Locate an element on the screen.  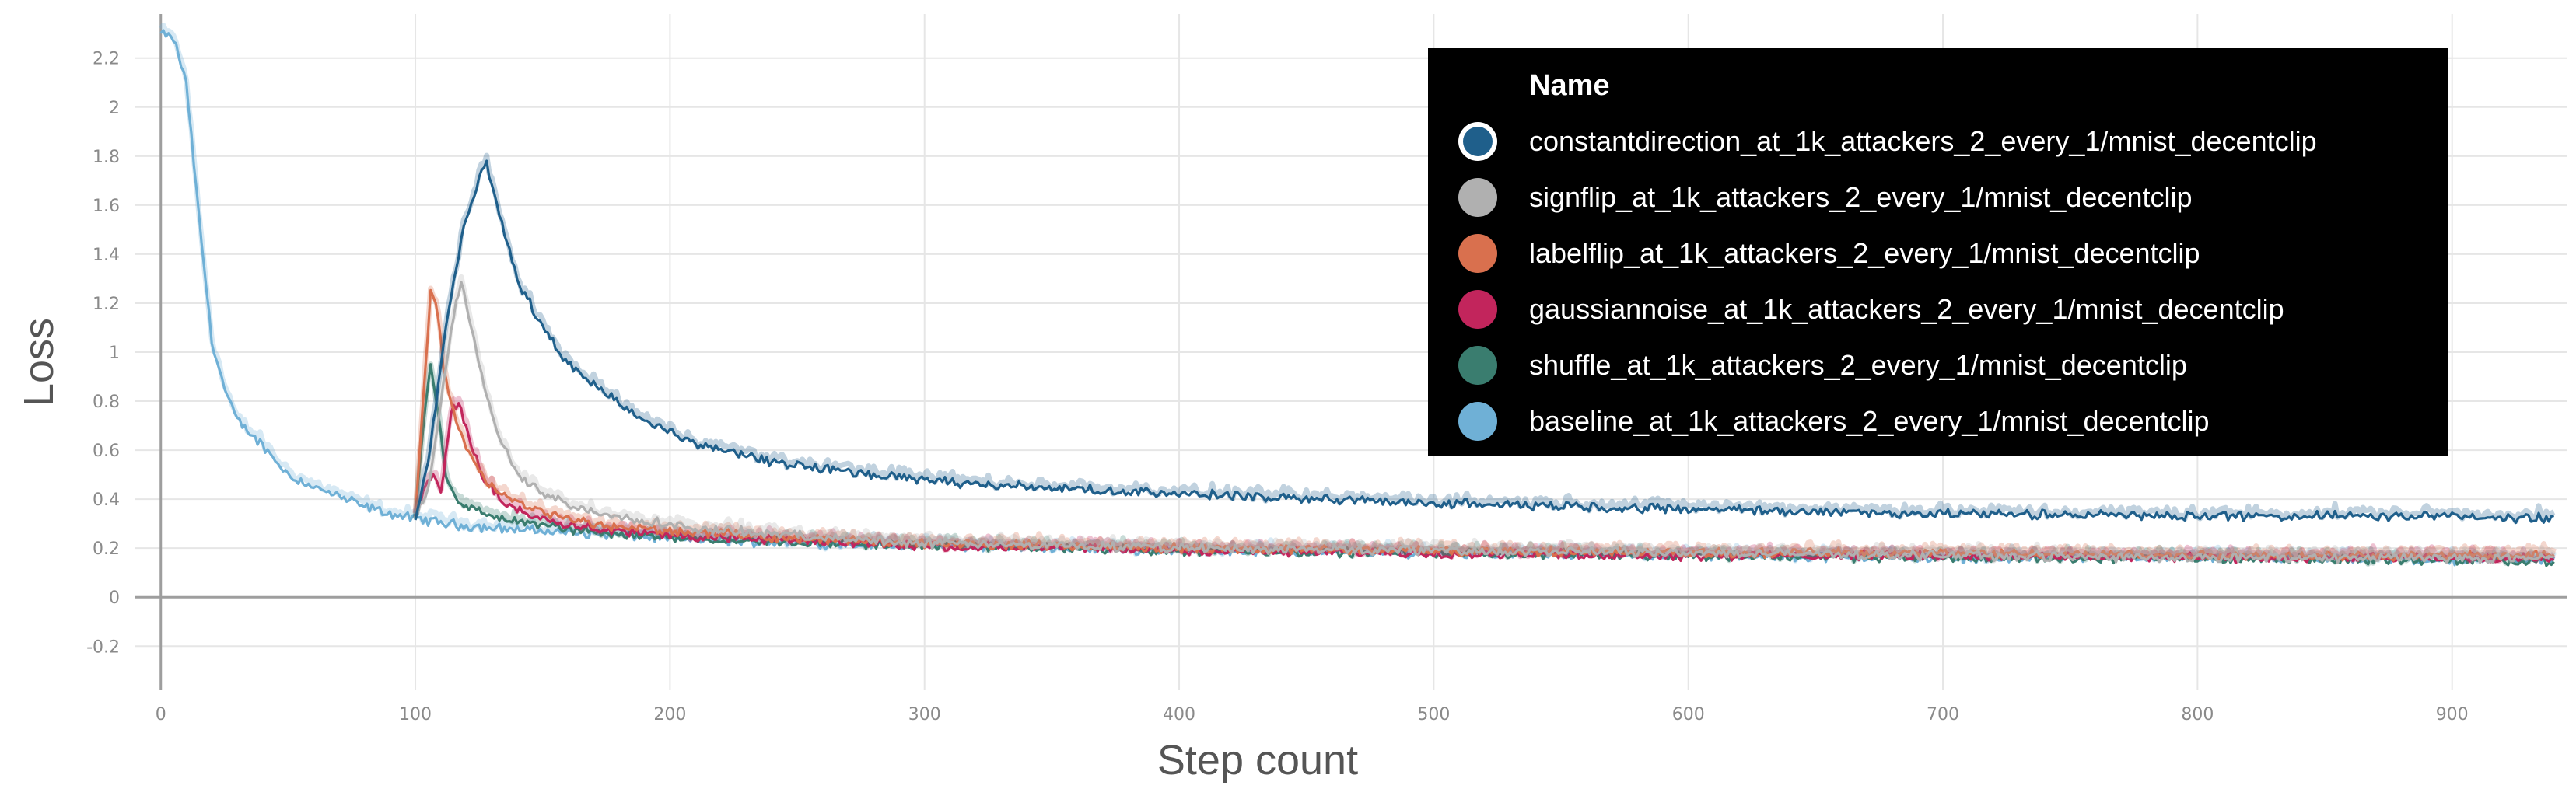
x-axis-label: Step count is located at coordinates (1258, 760).